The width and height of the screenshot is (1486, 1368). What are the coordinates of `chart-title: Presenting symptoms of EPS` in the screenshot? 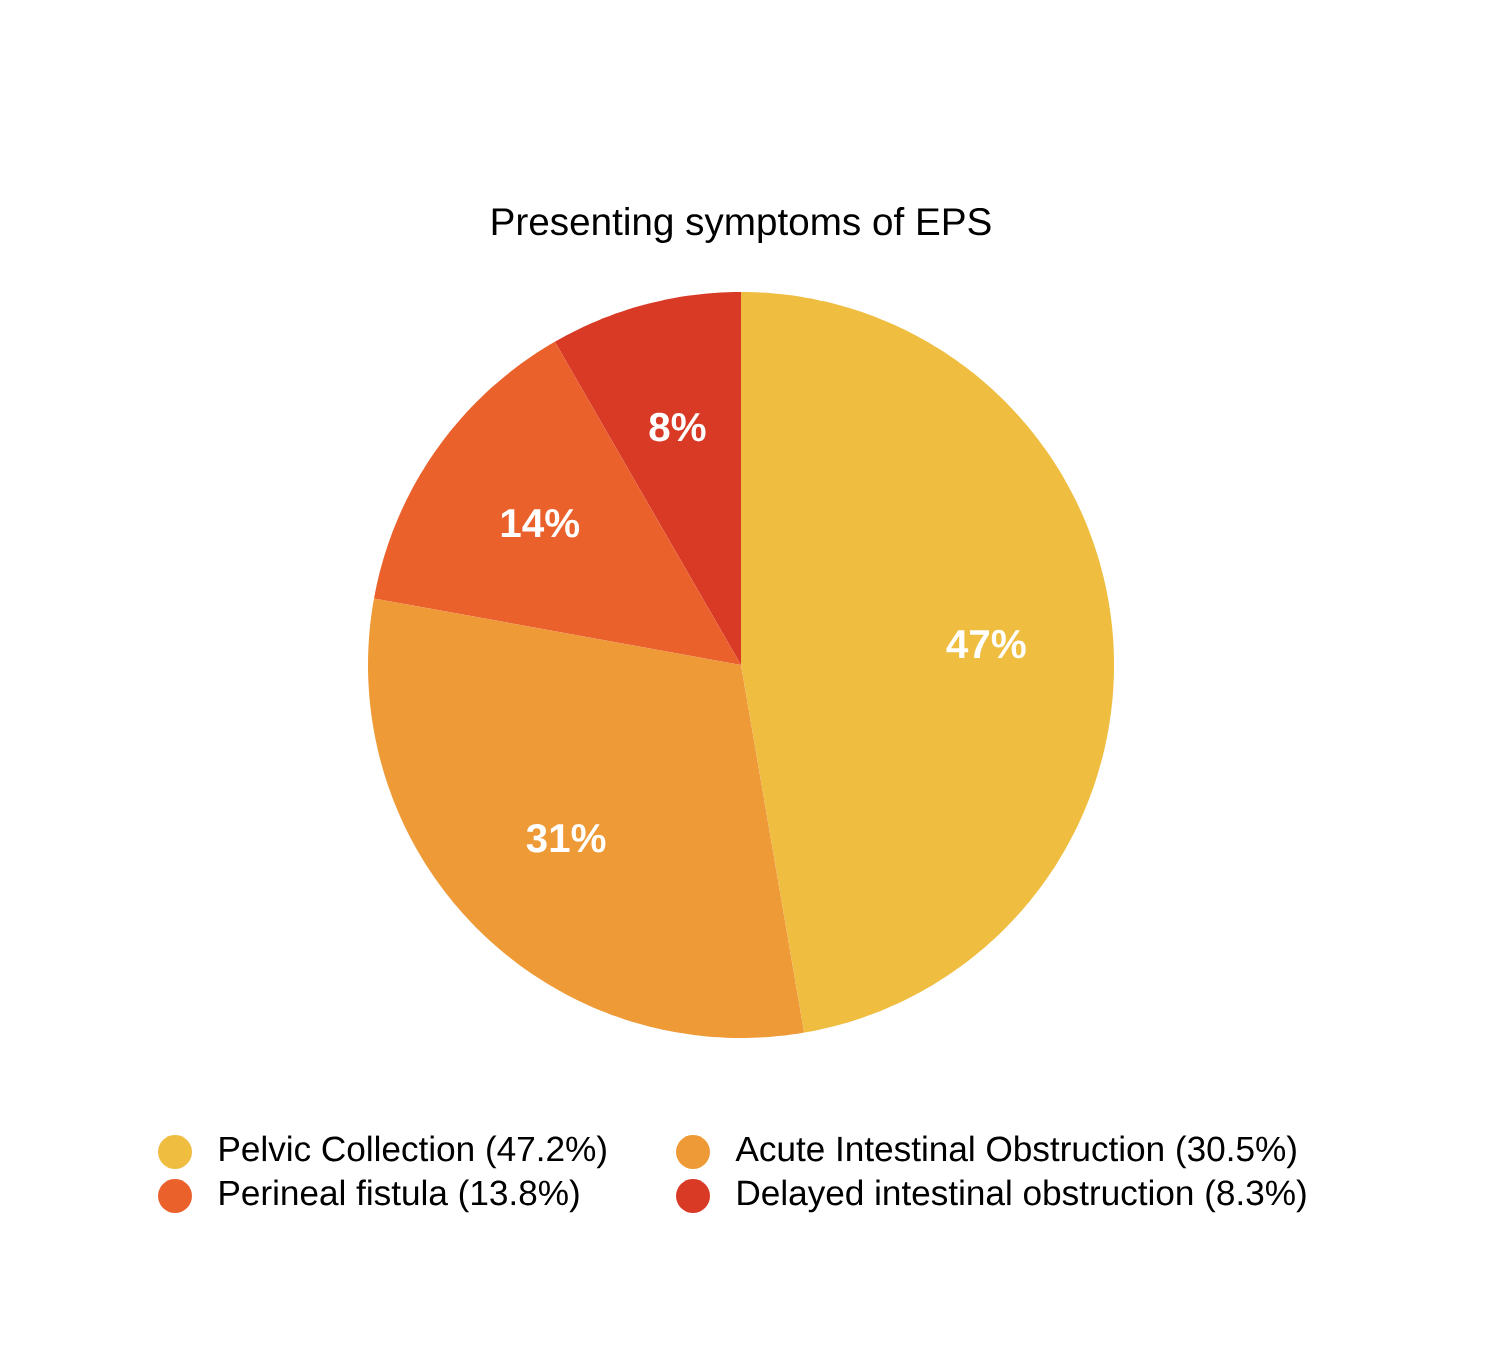 It's located at (741, 224).